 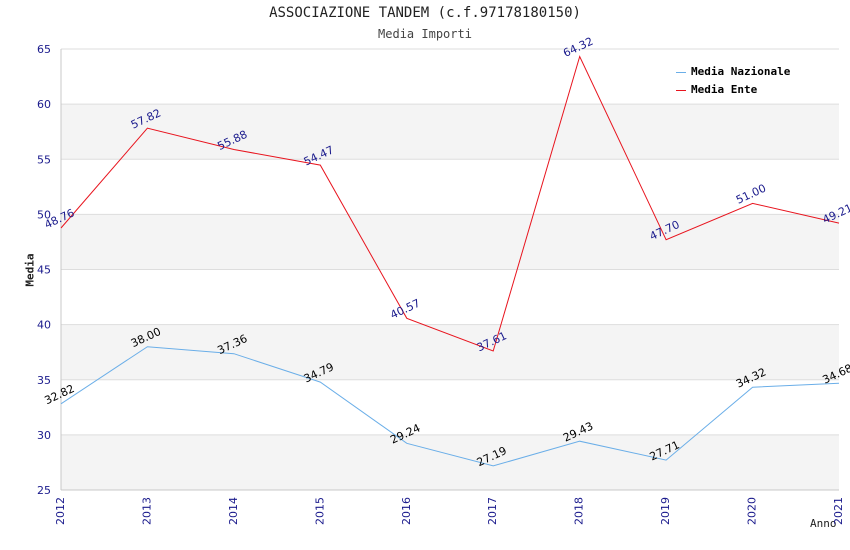 I want to click on y-tick-label: 65, so click(x=44, y=49).